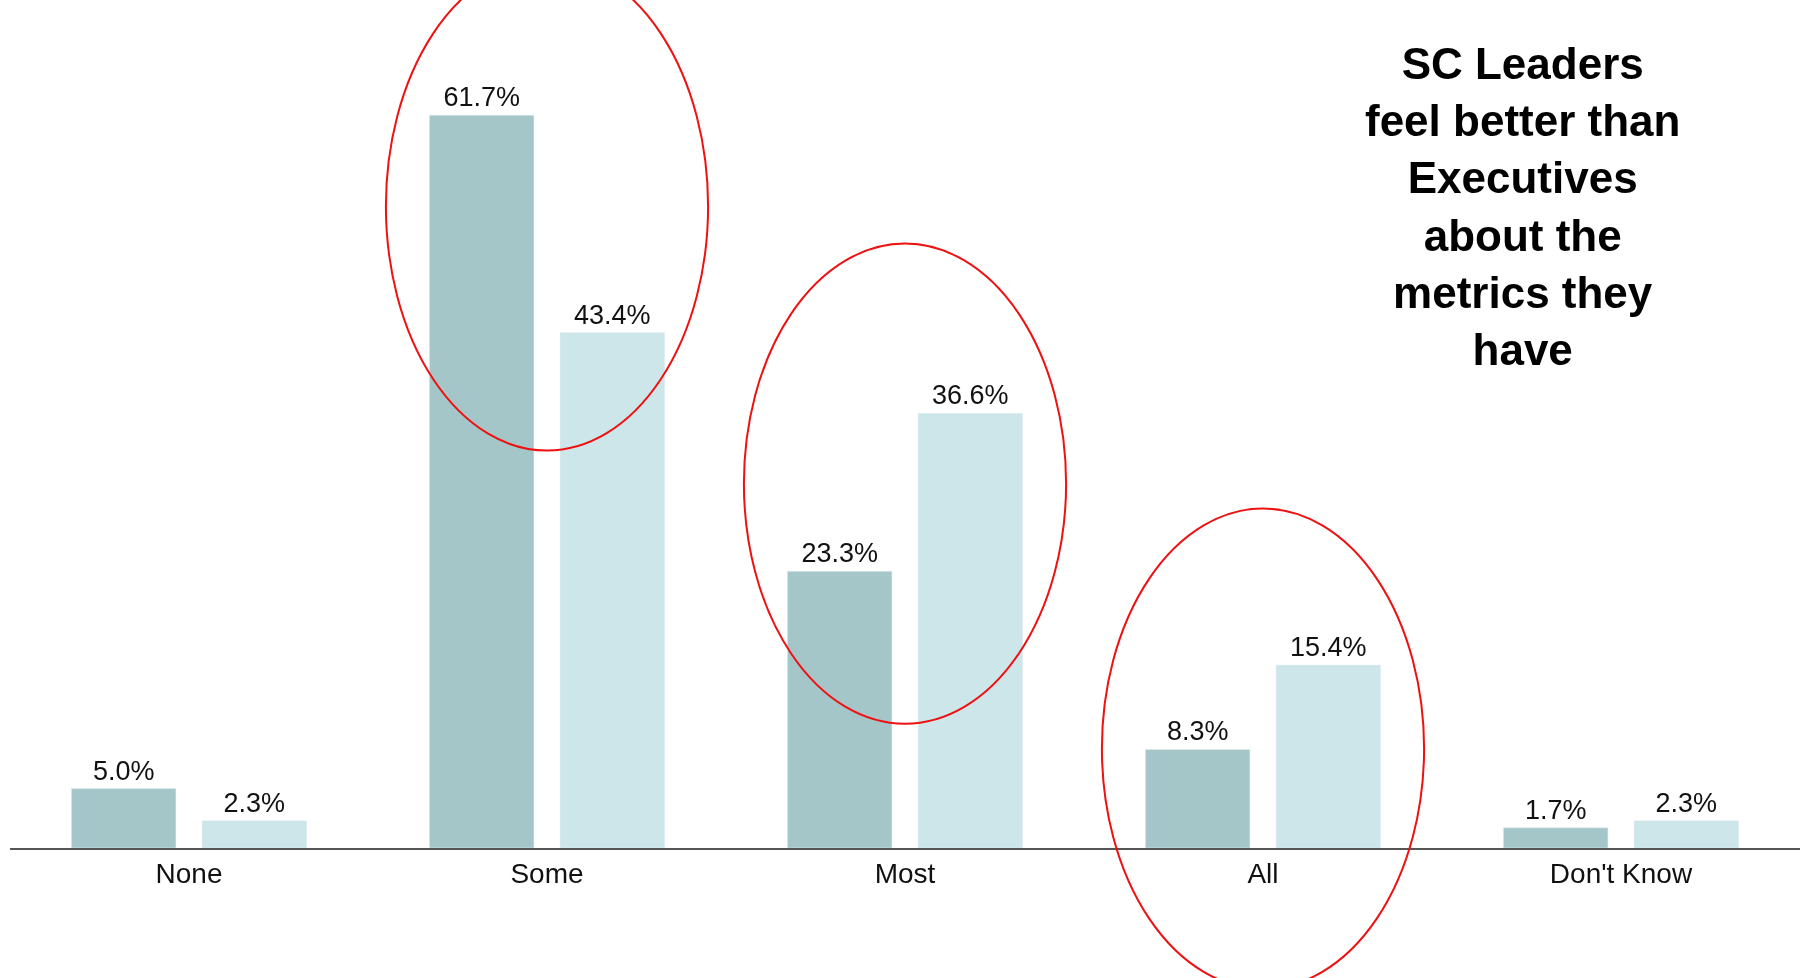  I want to click on data-label: 43.4%, so click(612, 314).